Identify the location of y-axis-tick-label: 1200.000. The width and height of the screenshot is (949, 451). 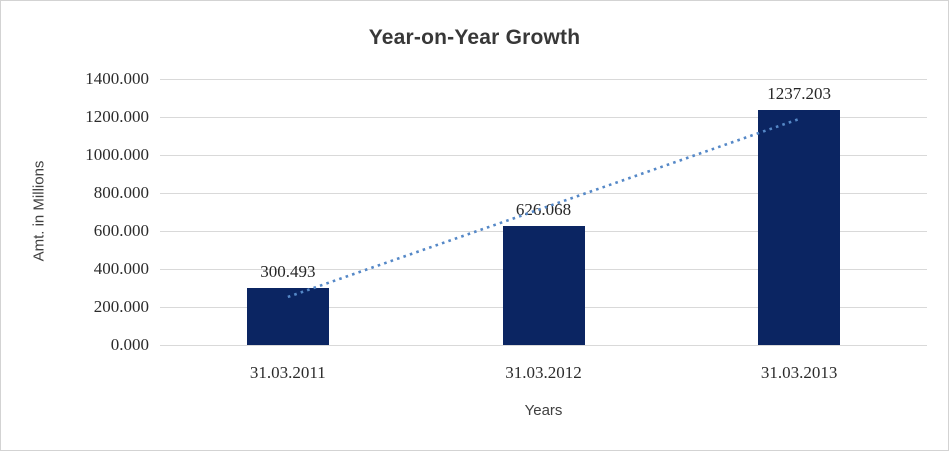
(117, 116).